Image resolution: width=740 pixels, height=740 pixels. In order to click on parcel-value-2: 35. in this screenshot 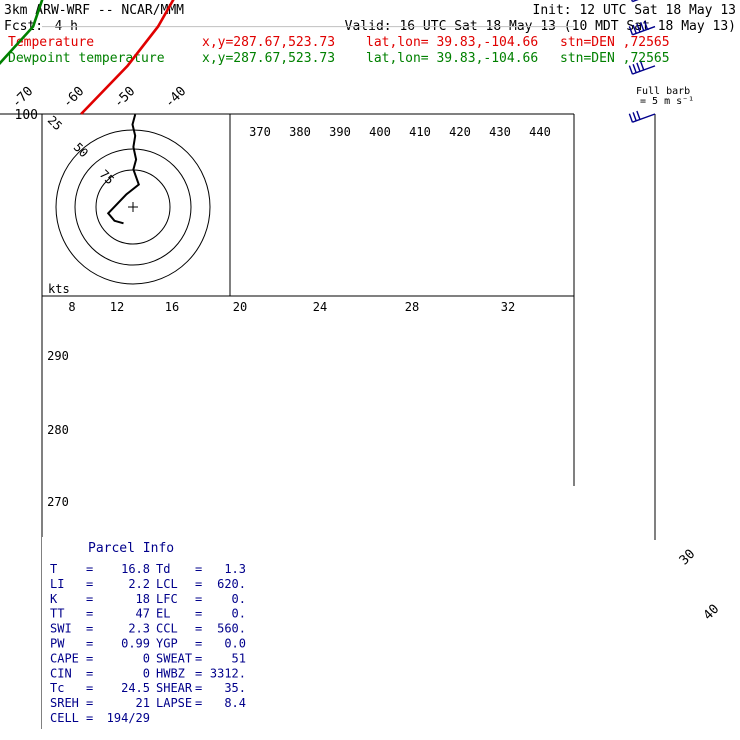, I will do `click(235, 688)`.